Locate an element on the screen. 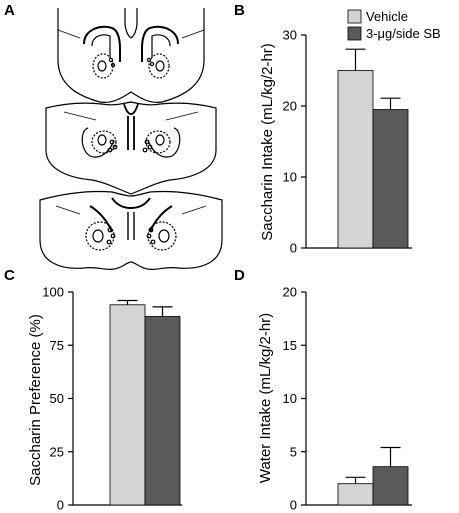 The image size is (459, 513). chart-d-marks: 0 5 10 15 20 is located at coordinates (347, 399).